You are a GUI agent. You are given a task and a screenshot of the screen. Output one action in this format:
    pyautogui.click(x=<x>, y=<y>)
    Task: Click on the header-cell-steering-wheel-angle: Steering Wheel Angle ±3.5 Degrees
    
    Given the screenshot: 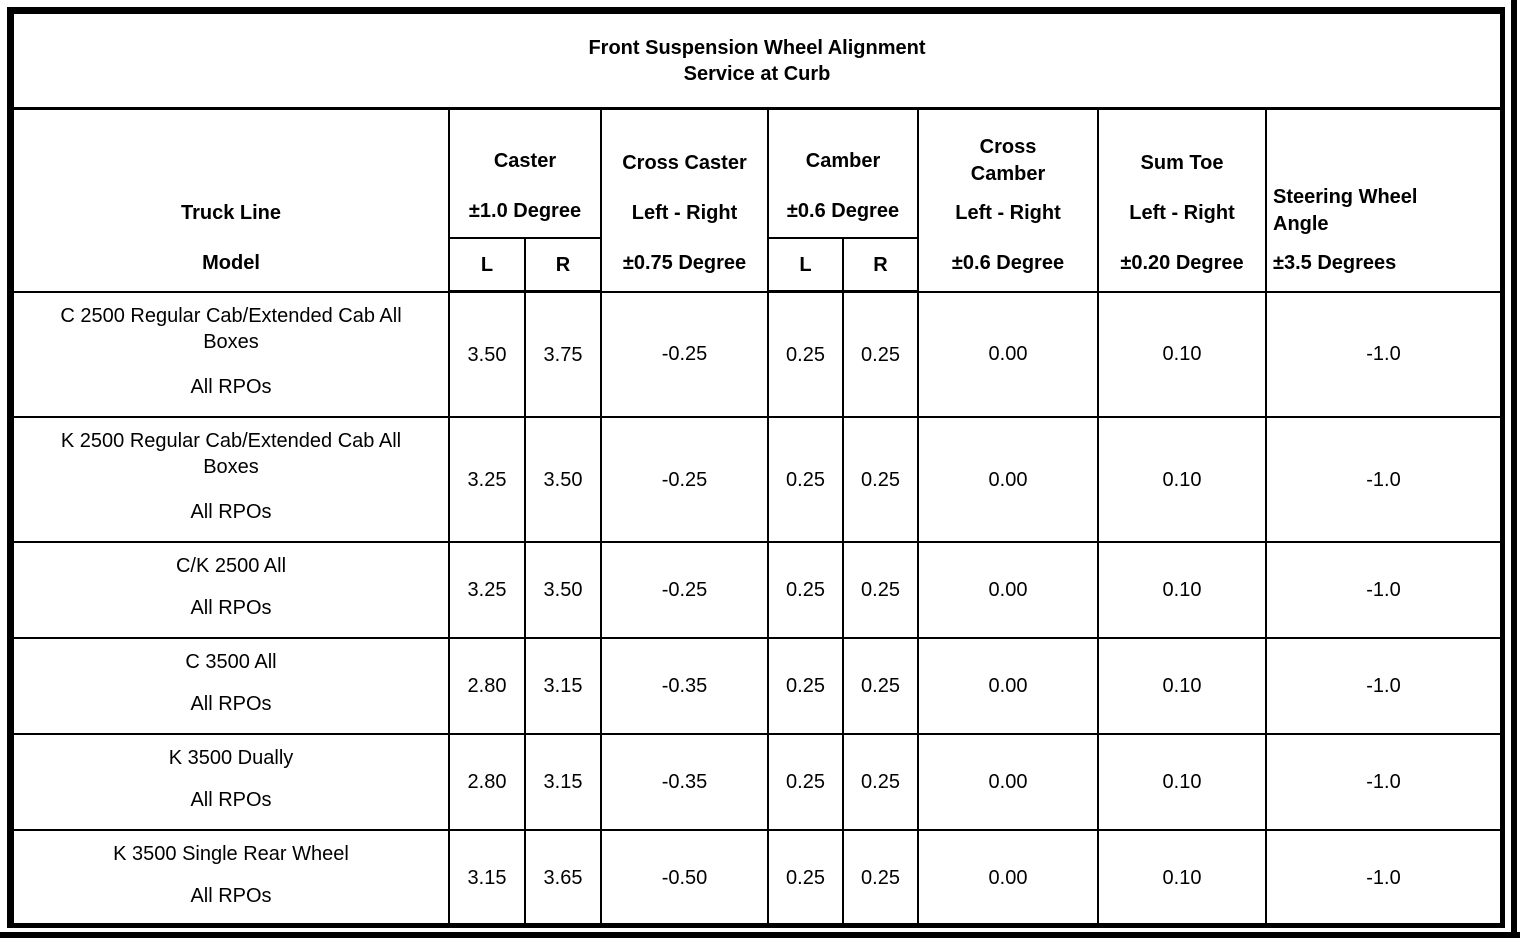 What is the action you would take?
    pyautogui.click(x=1383, y=199)
    